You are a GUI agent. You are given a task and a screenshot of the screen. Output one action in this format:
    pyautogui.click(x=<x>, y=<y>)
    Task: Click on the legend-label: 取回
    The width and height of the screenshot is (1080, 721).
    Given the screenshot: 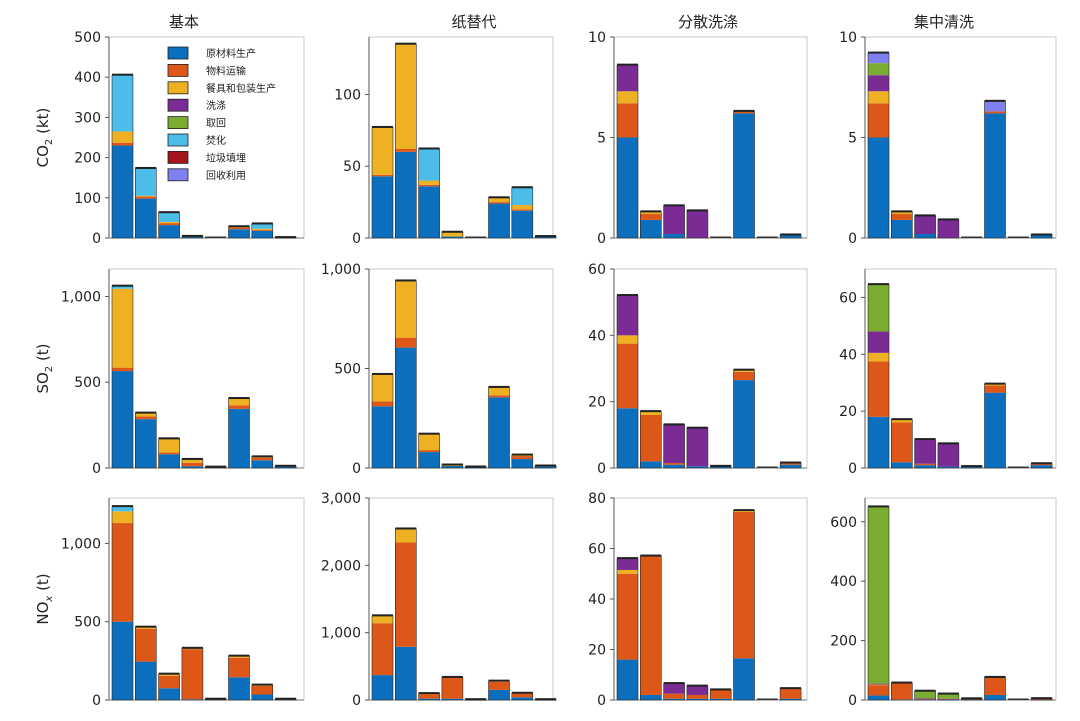 What is the action you would take?
    pyautogui.click(x=216, y=124)
    